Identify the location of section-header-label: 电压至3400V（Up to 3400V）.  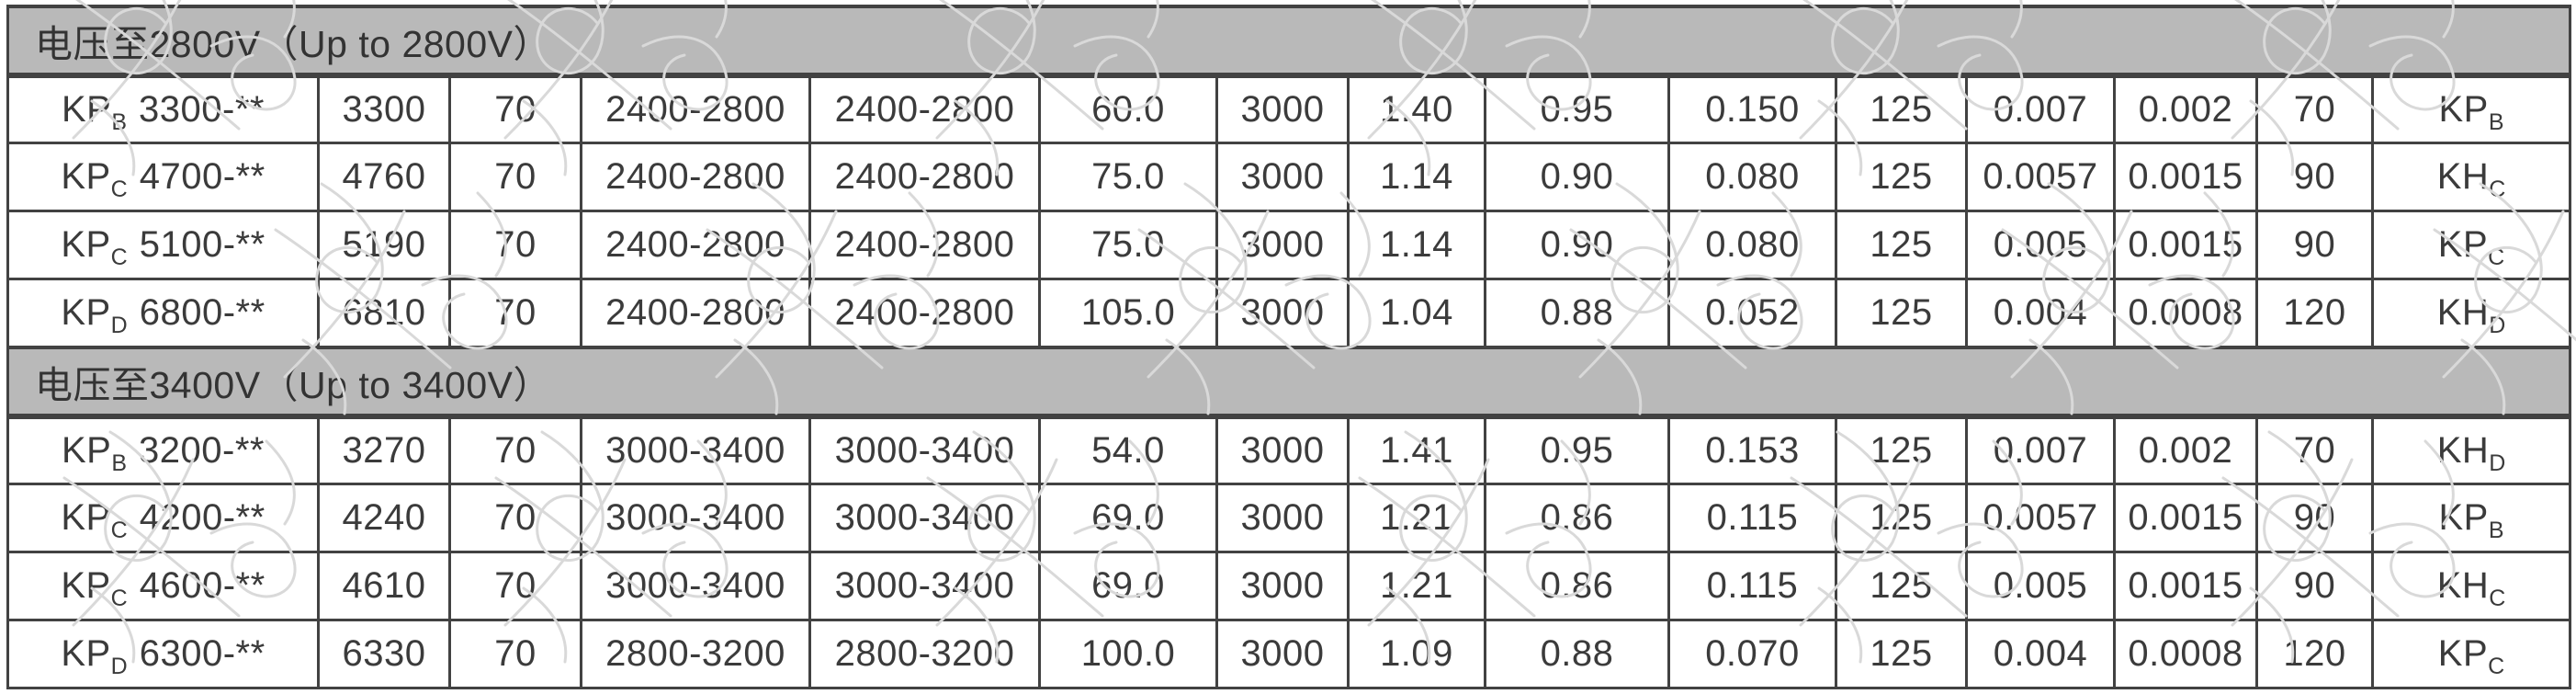
(1289, 382).